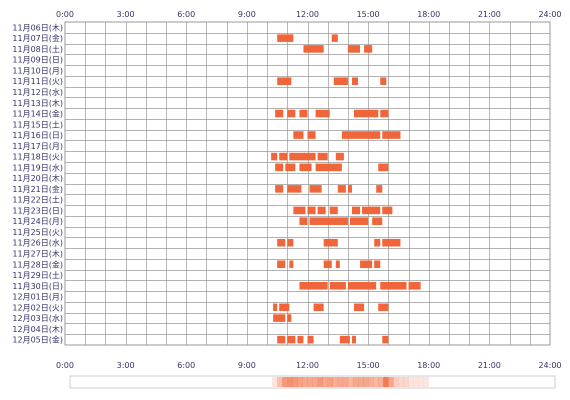 This screenshot has height=400, width=570. Describe the element at coordinates (65, 14) in the screenshot. I see `x-tick-label-top: 0:00` at that location.